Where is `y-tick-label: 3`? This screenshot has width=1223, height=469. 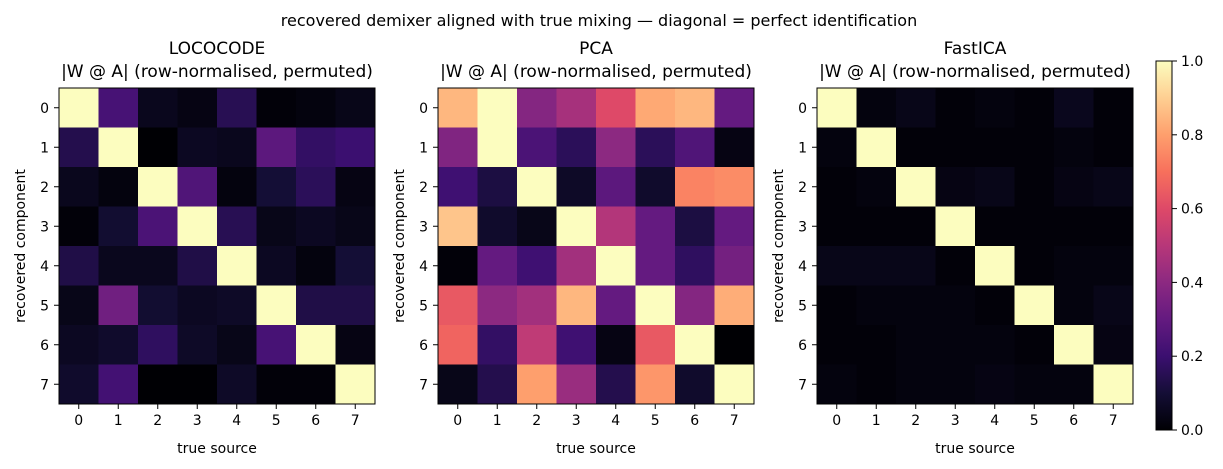
y-tick-label: 3 is located at coordinates (423, 227).